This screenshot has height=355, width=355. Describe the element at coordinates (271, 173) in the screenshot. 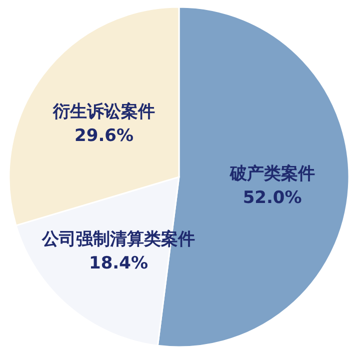

I see `slice-label: 破产类案件` at that location.